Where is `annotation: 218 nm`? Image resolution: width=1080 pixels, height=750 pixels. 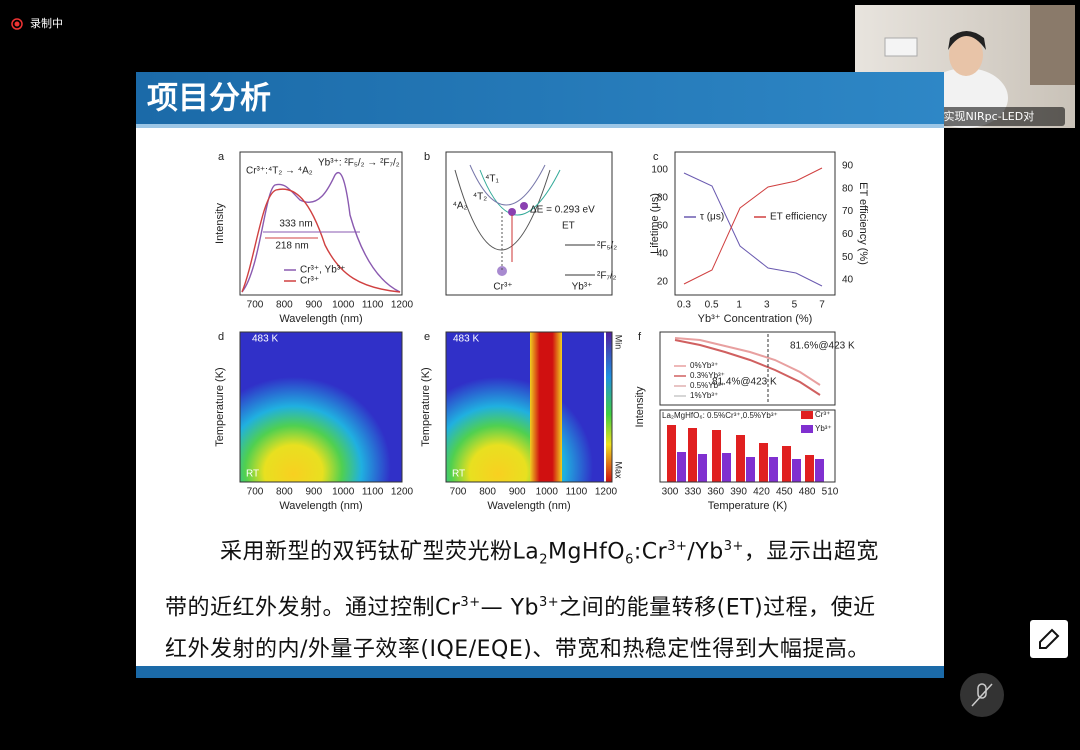 annotation: 218 nm is located at coordinates (291, 246).